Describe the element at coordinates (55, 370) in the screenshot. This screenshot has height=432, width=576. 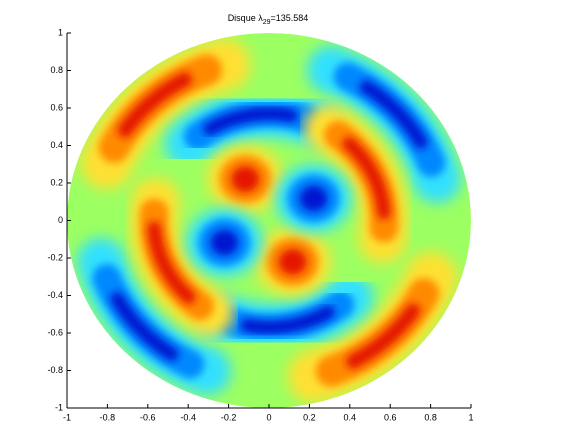
I see `y-tick-label: -0.8` at that location.